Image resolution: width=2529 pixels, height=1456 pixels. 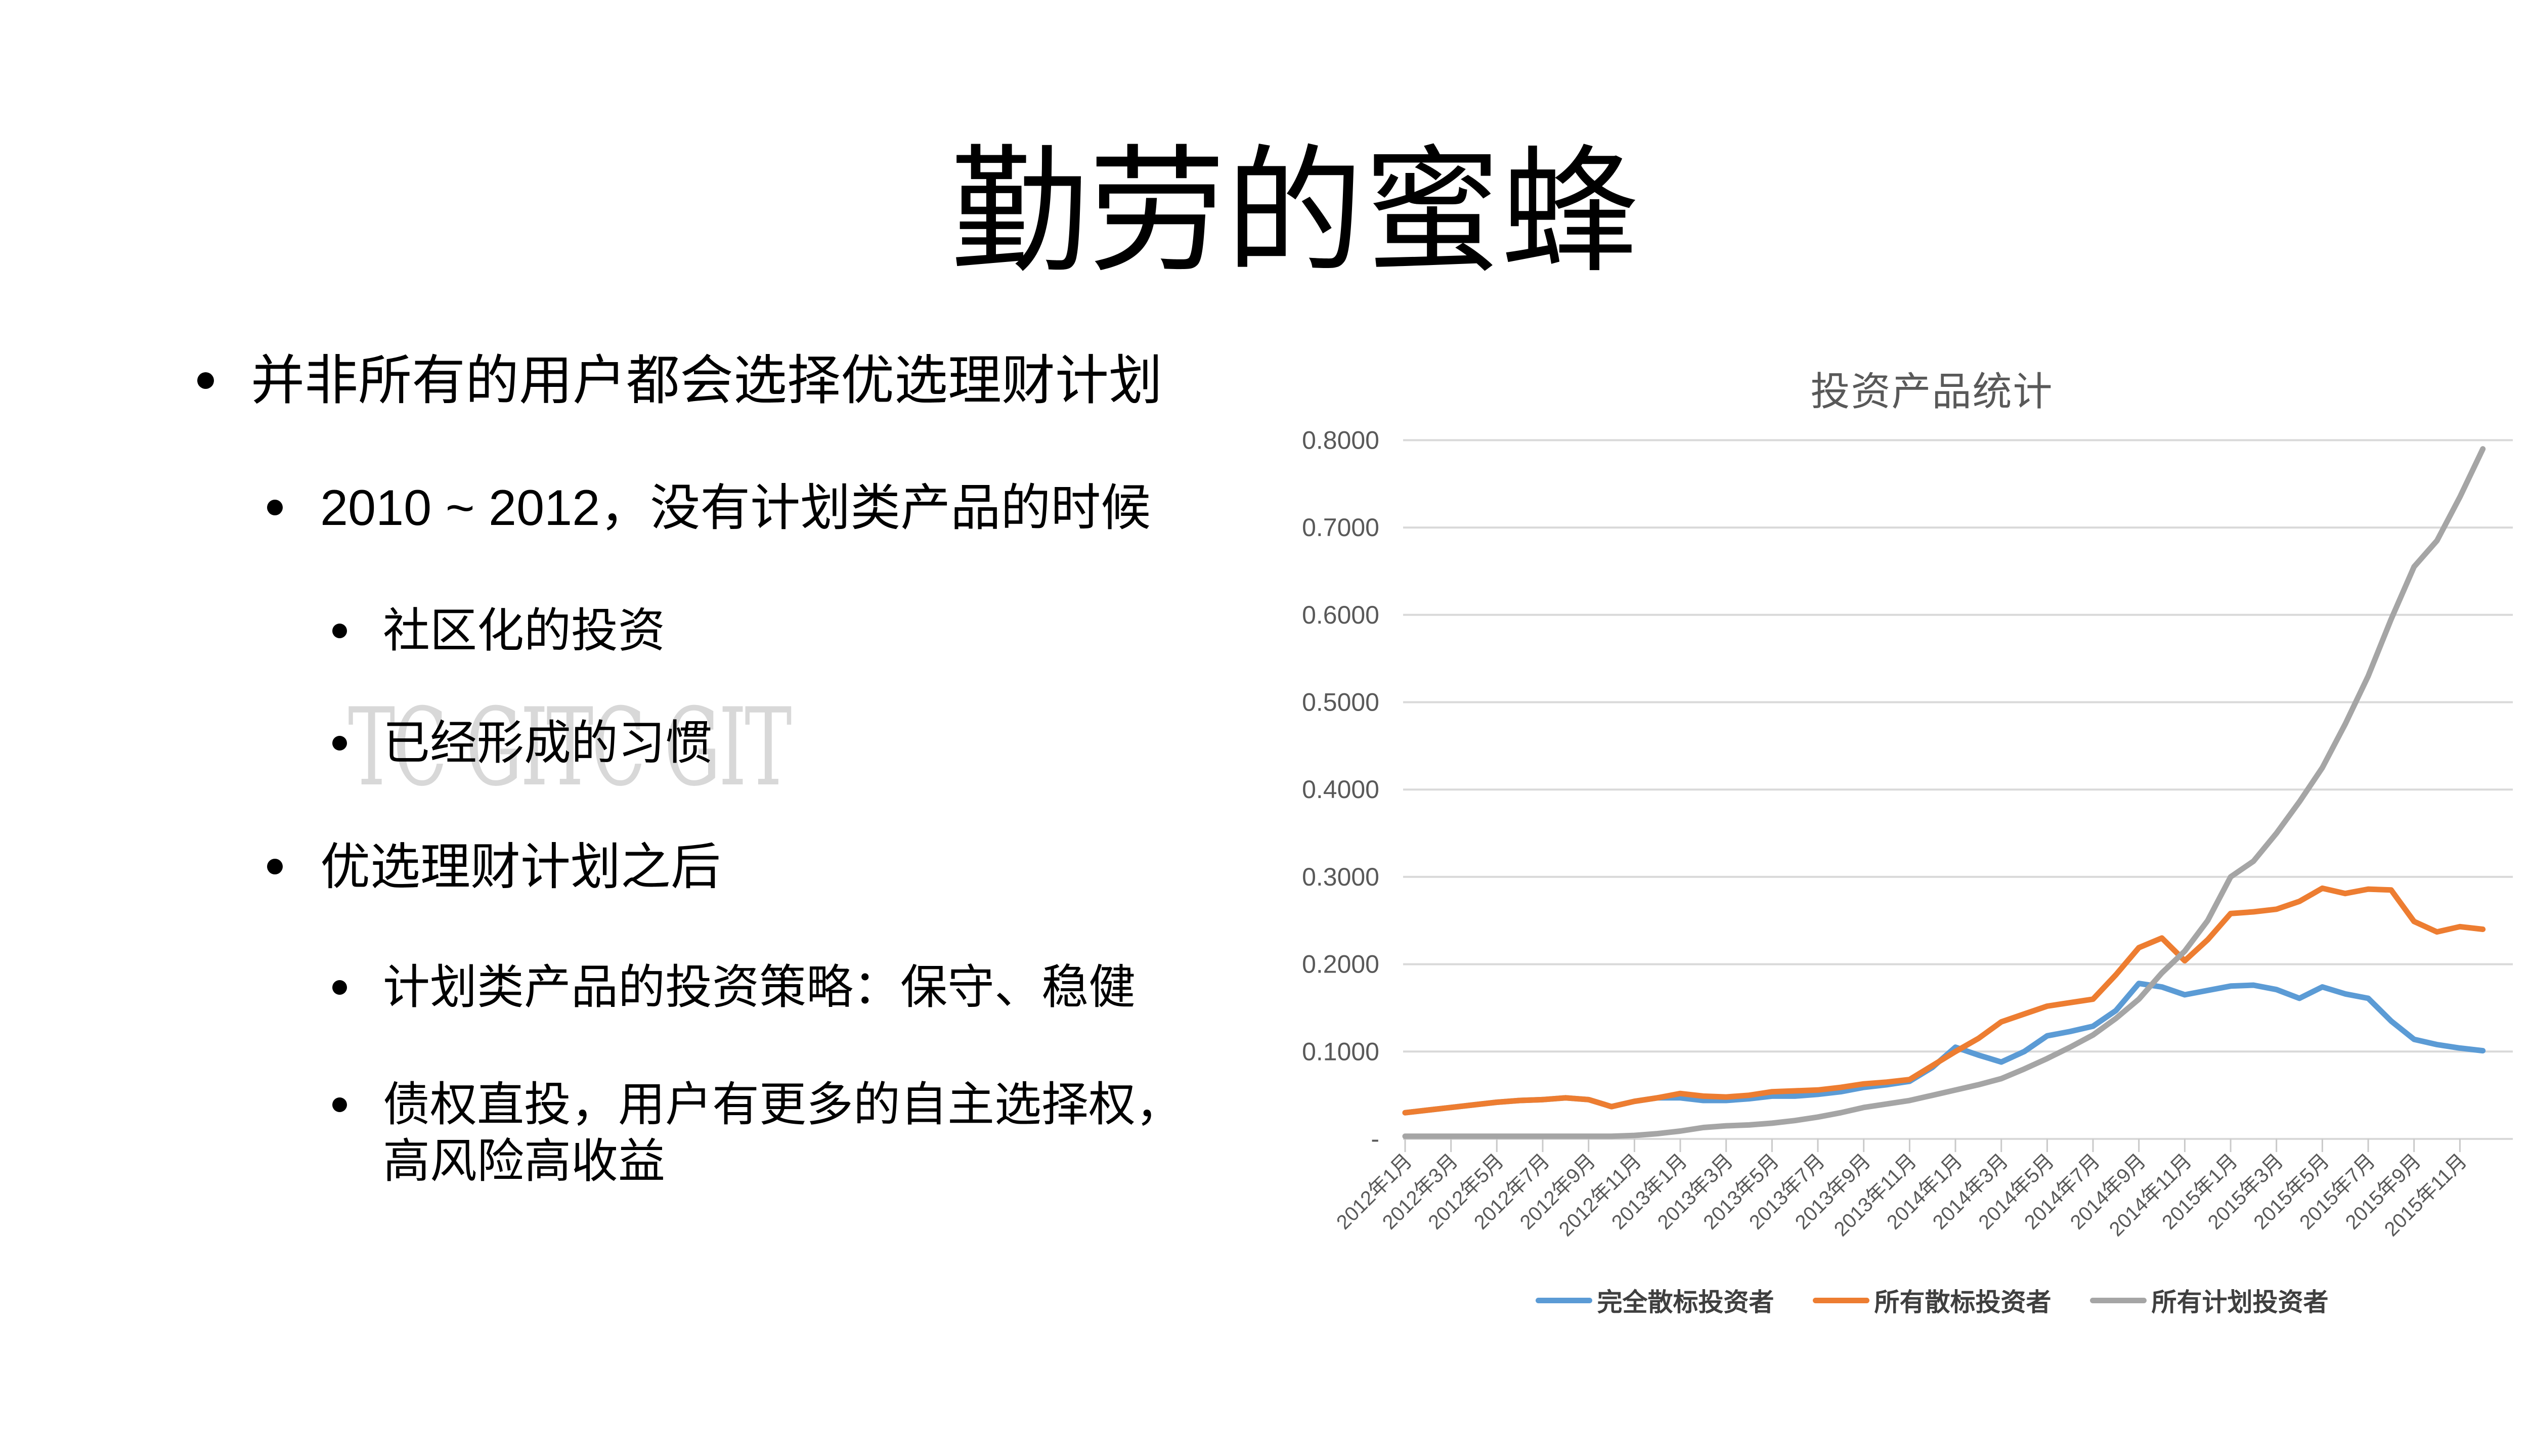 I want to click on bullet-text: 计划类产品的投资策略：保守、稳健, so click(x=759, y=987).